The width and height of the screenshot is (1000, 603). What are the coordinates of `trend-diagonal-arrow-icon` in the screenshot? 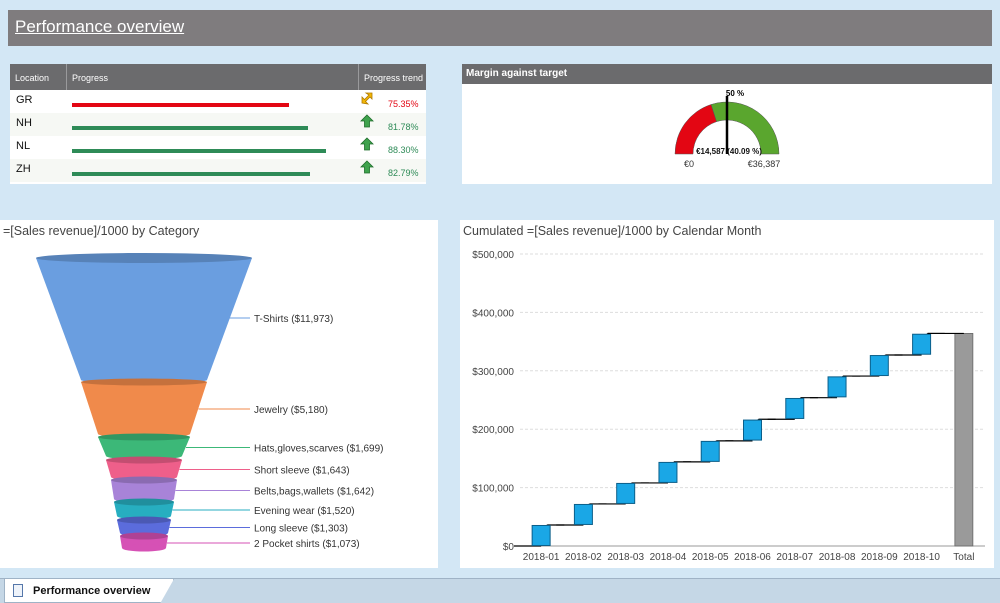 It's located at (367, 98).